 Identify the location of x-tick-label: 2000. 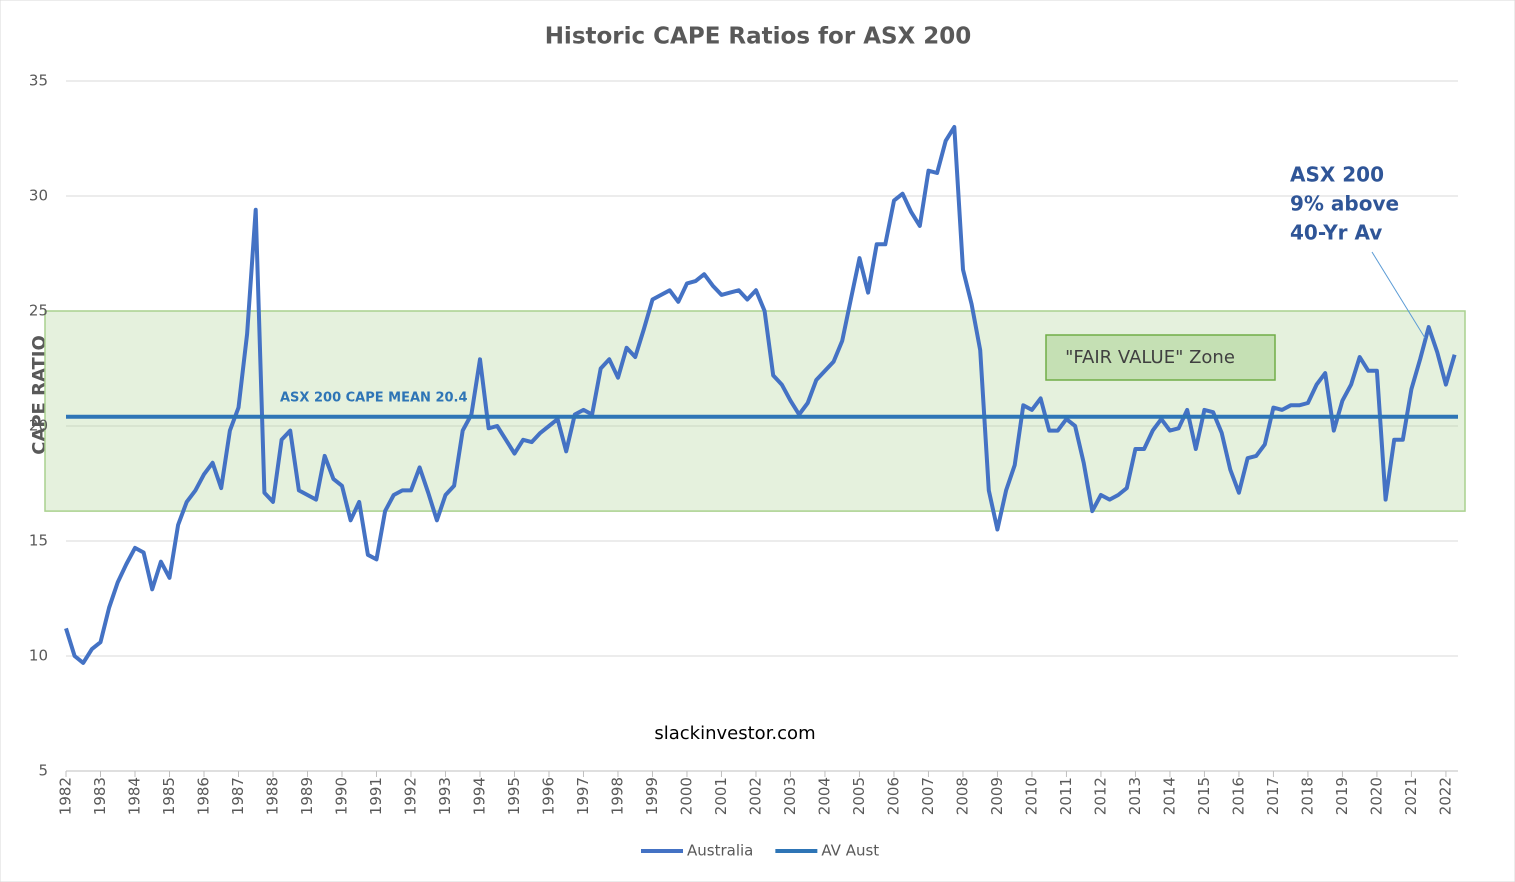
(686, 796).